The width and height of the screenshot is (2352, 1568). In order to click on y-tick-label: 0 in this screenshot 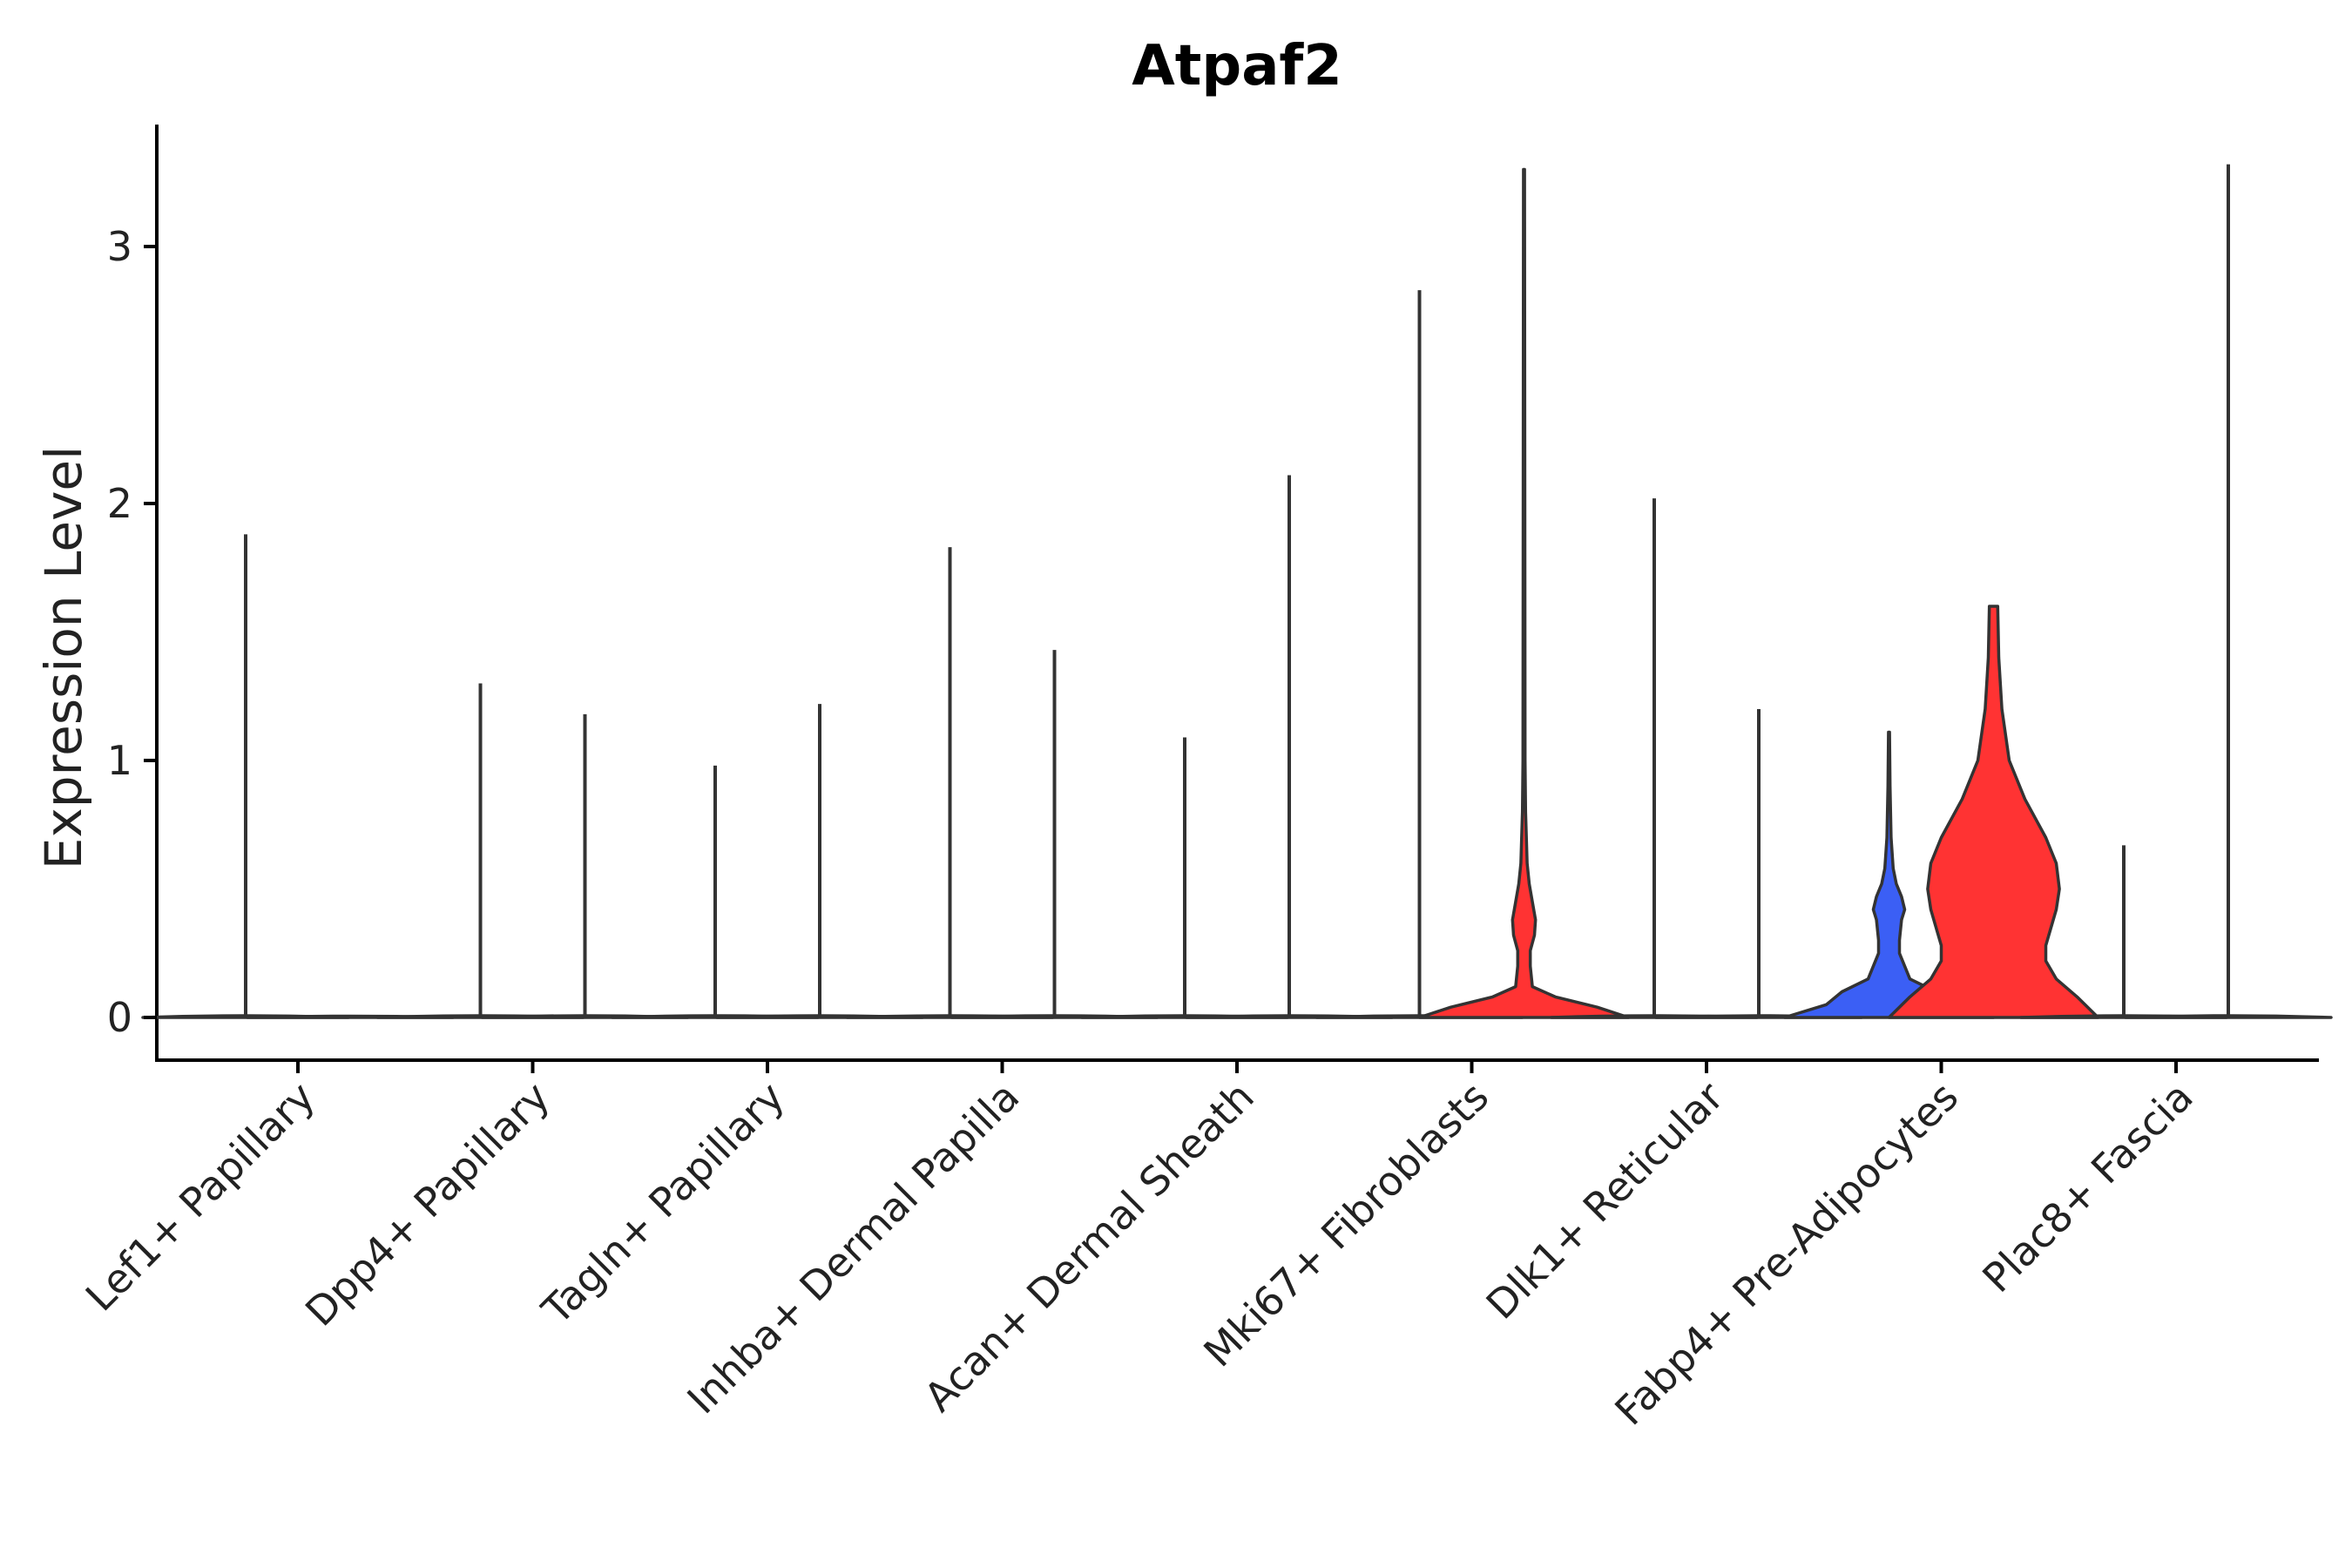, I will do `click(119, 1017)`.